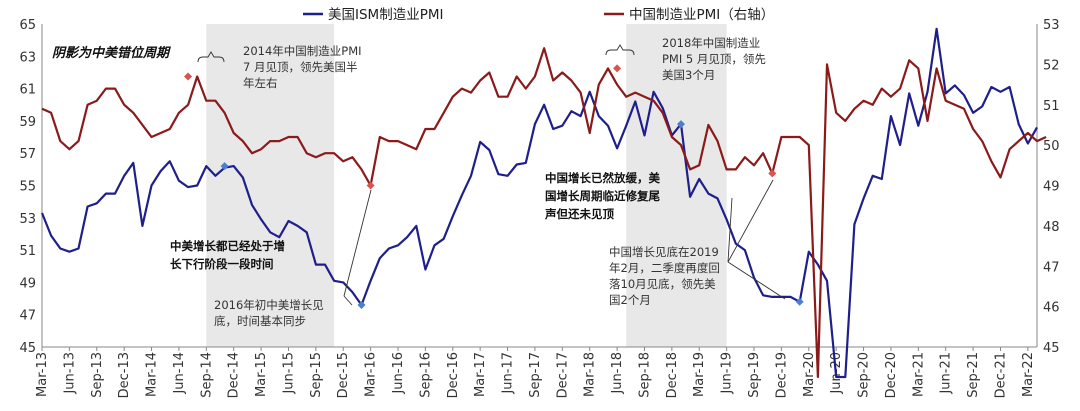 The width and height of the screenshot is (1080, 411). I want to click on x-tick-label: Sep-17, so click(535, 375).